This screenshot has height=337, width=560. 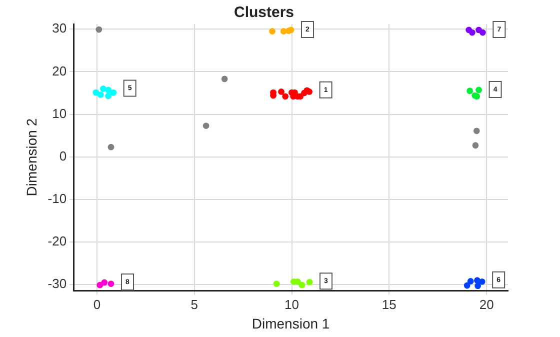 What do you see at coordinates (97, 304) in the screenshot?
I see `x-tick-label: 0` at bounding box center [97, 304].